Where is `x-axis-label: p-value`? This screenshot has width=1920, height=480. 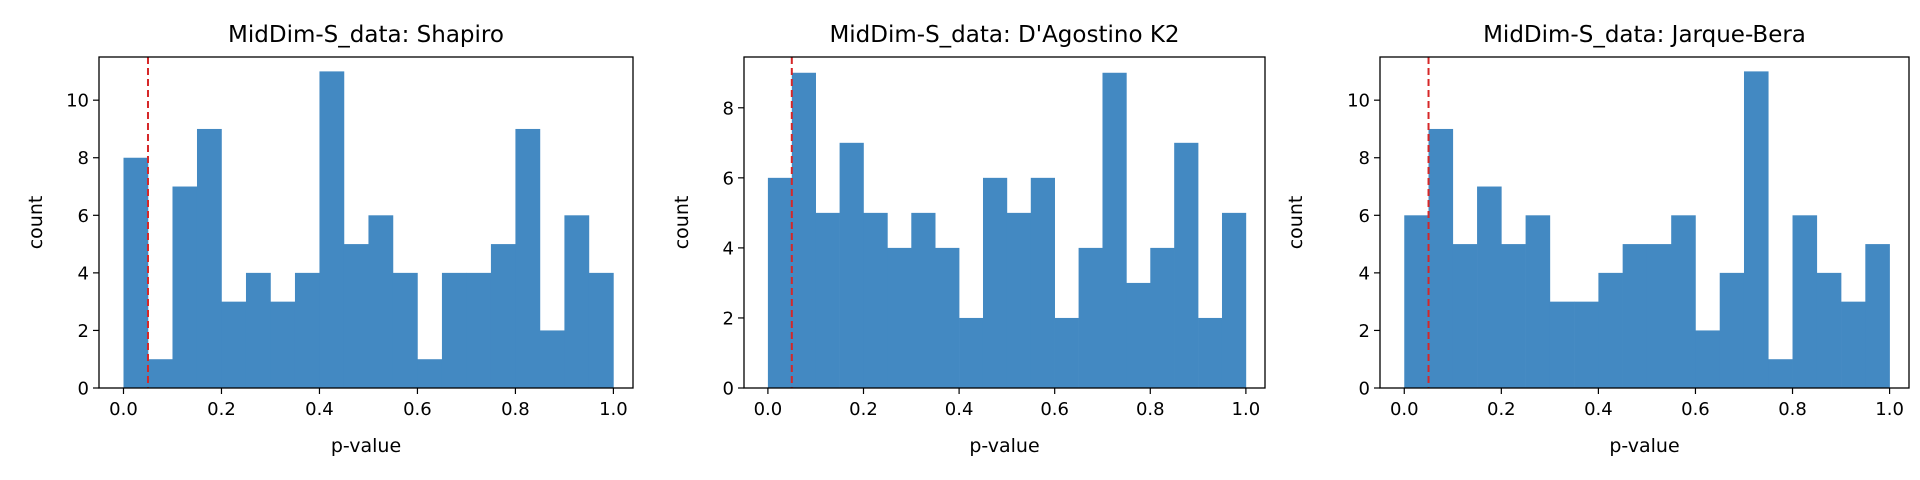
x-axis-label: p-value is located at coordinates (1644, 446).